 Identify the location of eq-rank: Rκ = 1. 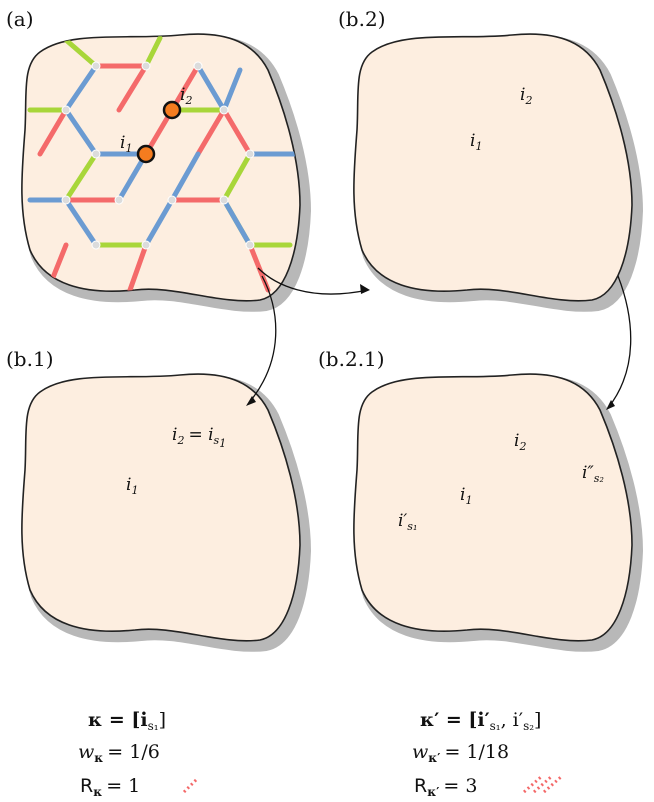
(110, 787).